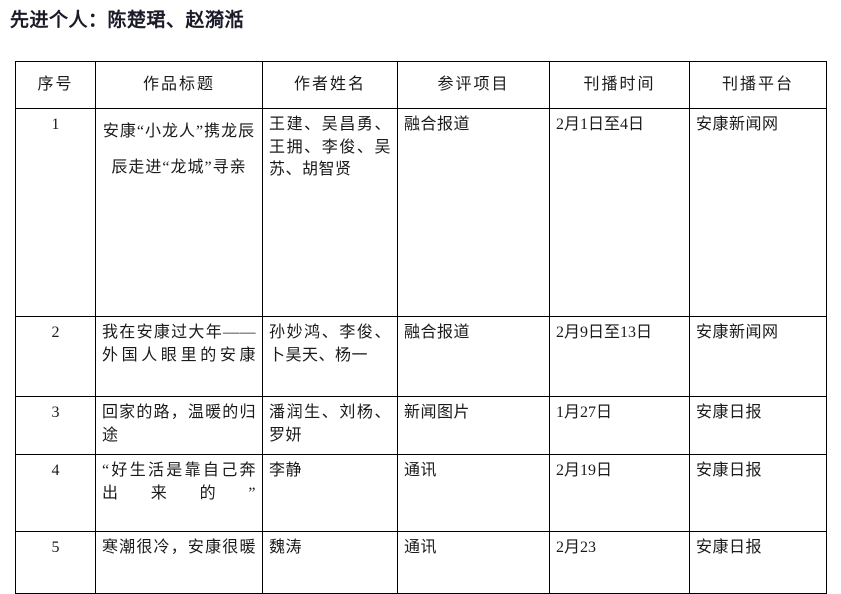 The image size is (841, 594). I want to click on cell-author: 潘润生、刘杨、罗妍, so click(330, 425).